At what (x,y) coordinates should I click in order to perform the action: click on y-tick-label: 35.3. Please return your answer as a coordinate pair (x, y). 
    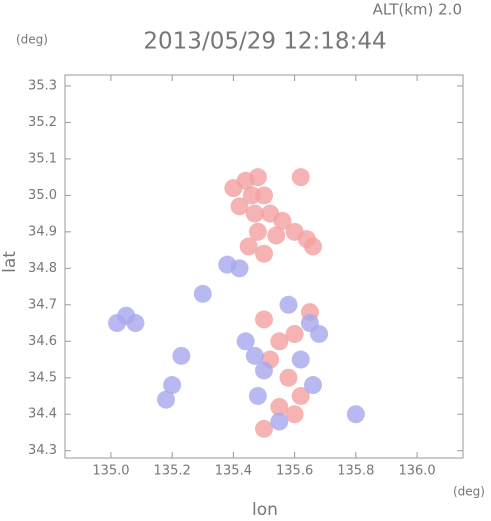
    Looking at the image, I should click on (42, 85).